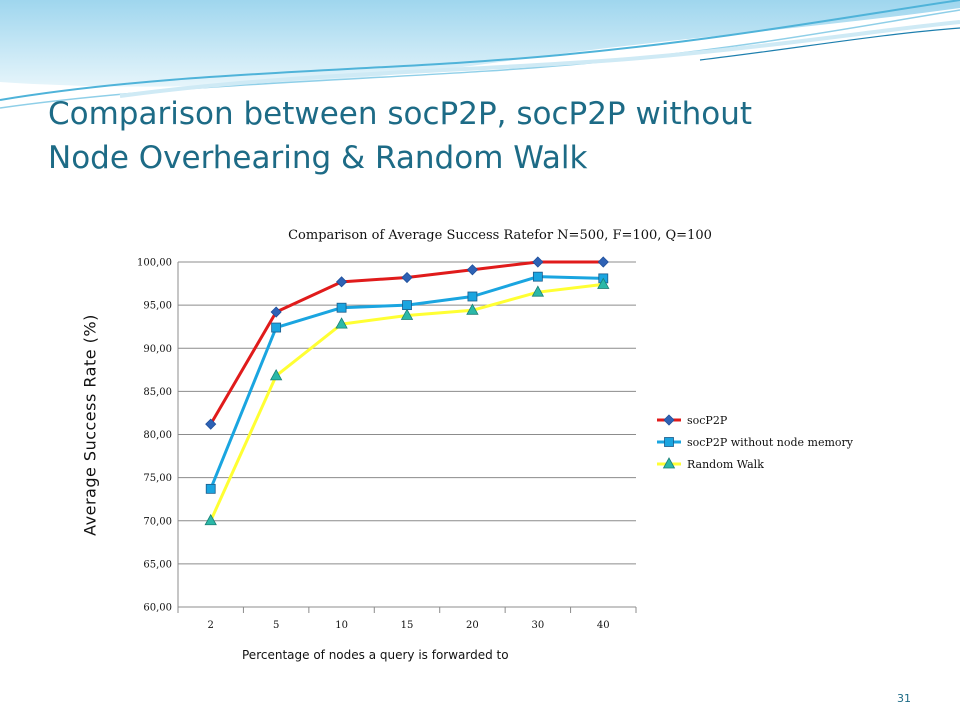  What do you see at coordinates (211, 625) in the screenshot?
I see `x-tick-label: 2` at bounding box center [211, 625].